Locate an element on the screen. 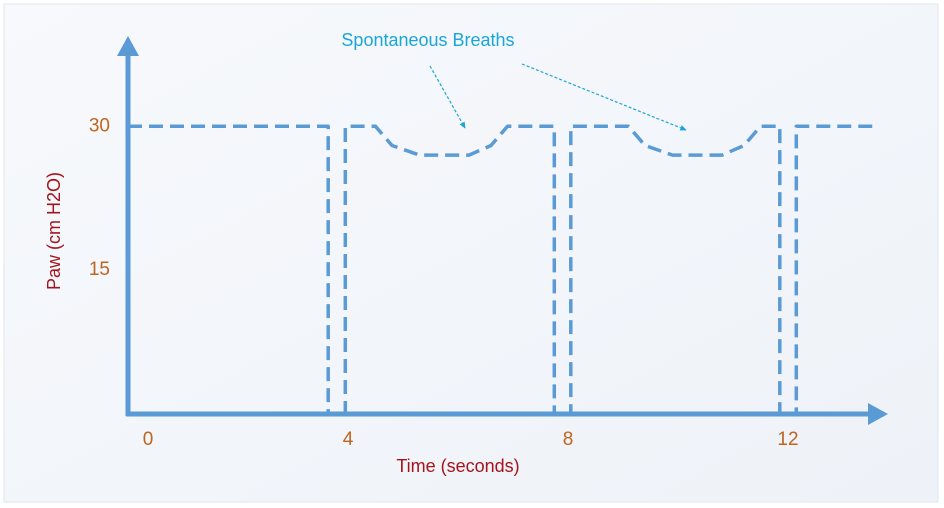 The height and width of the screenshot is (508, 944). y-tick-label: 30 is located at coordinates (99, 125).